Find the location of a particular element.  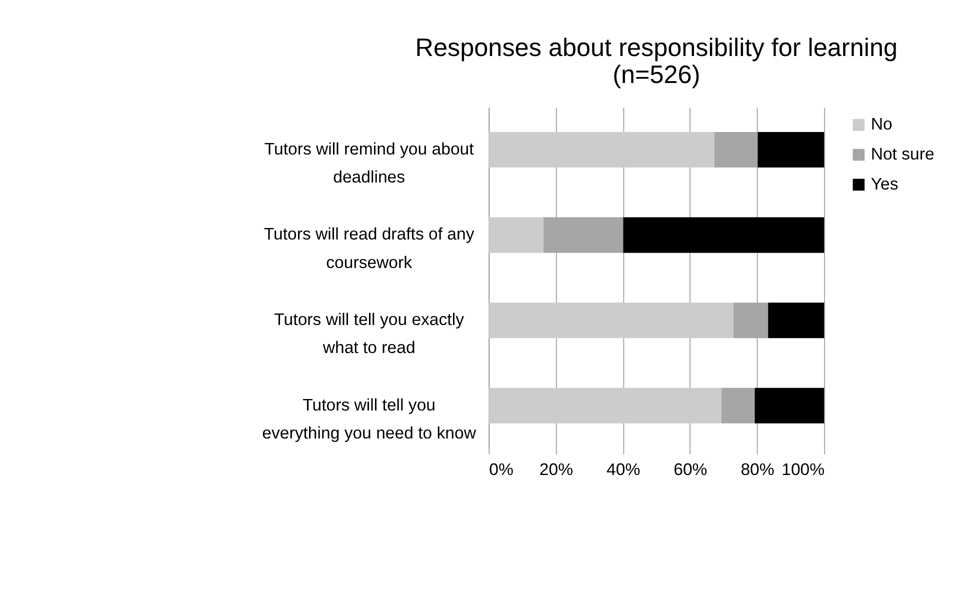

y-tick-label: Tutors will tell you everything you need to know is located at coordinates (369, 418).